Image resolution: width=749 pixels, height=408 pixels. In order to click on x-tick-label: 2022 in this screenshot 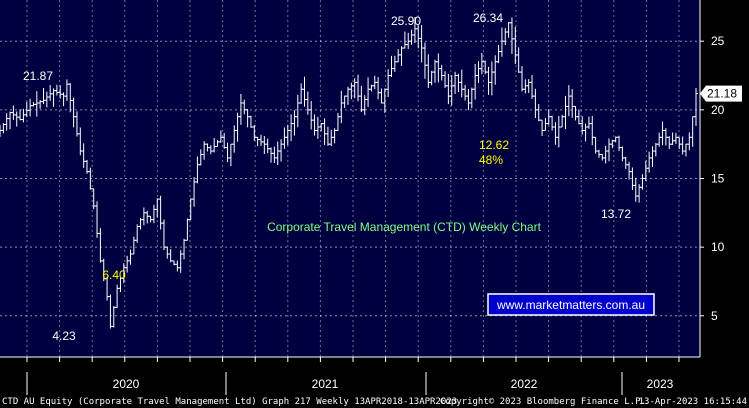, I will do `click(524, 384)`.